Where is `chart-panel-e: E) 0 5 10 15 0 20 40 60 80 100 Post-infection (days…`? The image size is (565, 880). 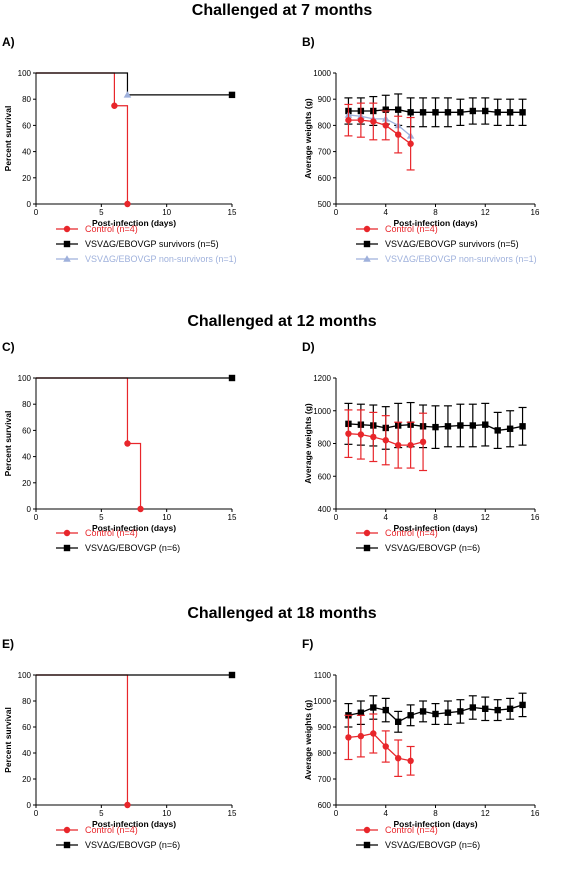
chart-panel-e: E) 0 5 10 15 0 20 40 60 80 100 Post-infection (days… is located at coordinates (119, 733).